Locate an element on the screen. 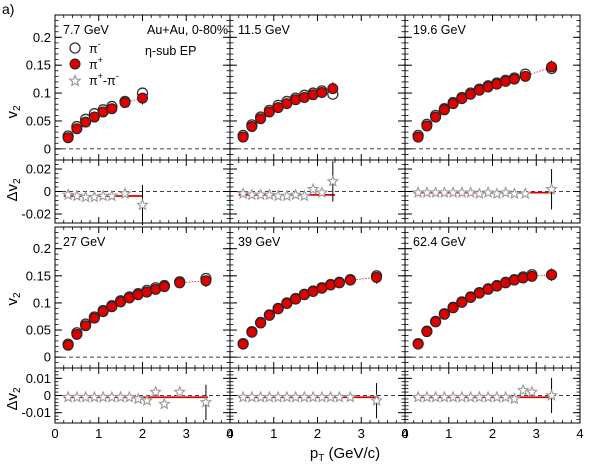  x-axis-title: pT (GeV/c) is located at coordinates (345, 454).